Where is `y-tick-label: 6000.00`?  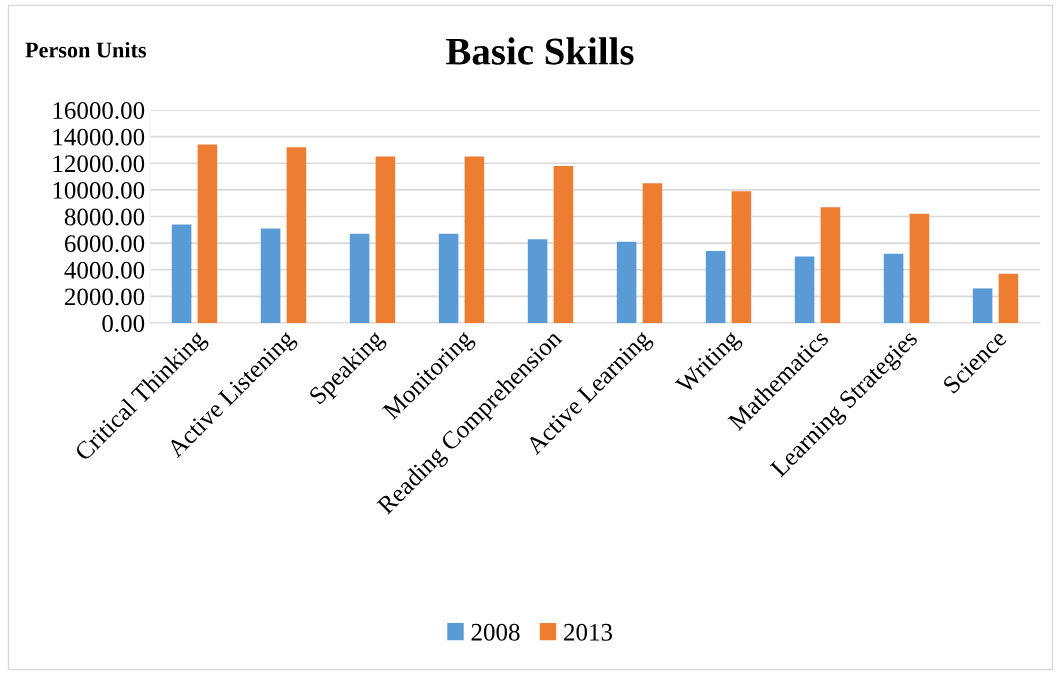 y-tick-label: 6000.00 is located at coordinates (104, 244).